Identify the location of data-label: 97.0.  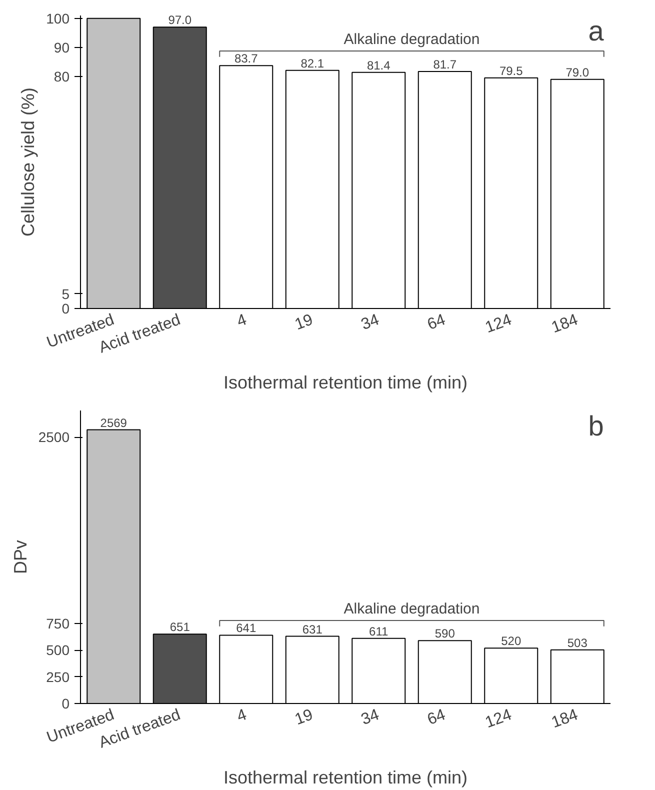
(180, 20).